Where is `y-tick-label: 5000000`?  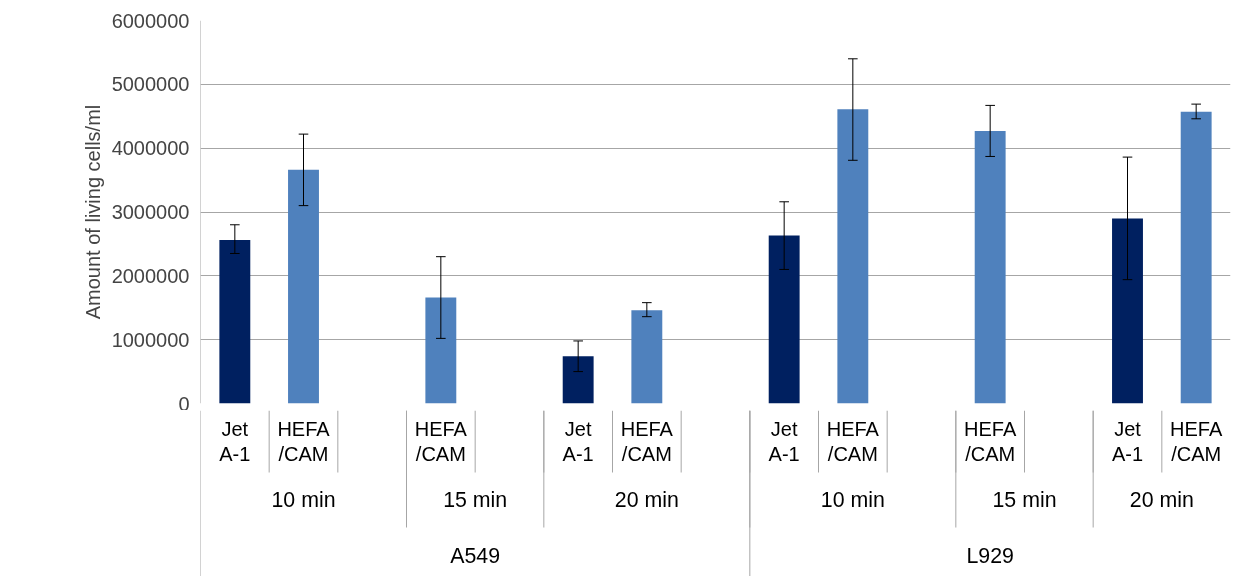 y-tick-label: 5000000 is located at coordinates (150, 84).